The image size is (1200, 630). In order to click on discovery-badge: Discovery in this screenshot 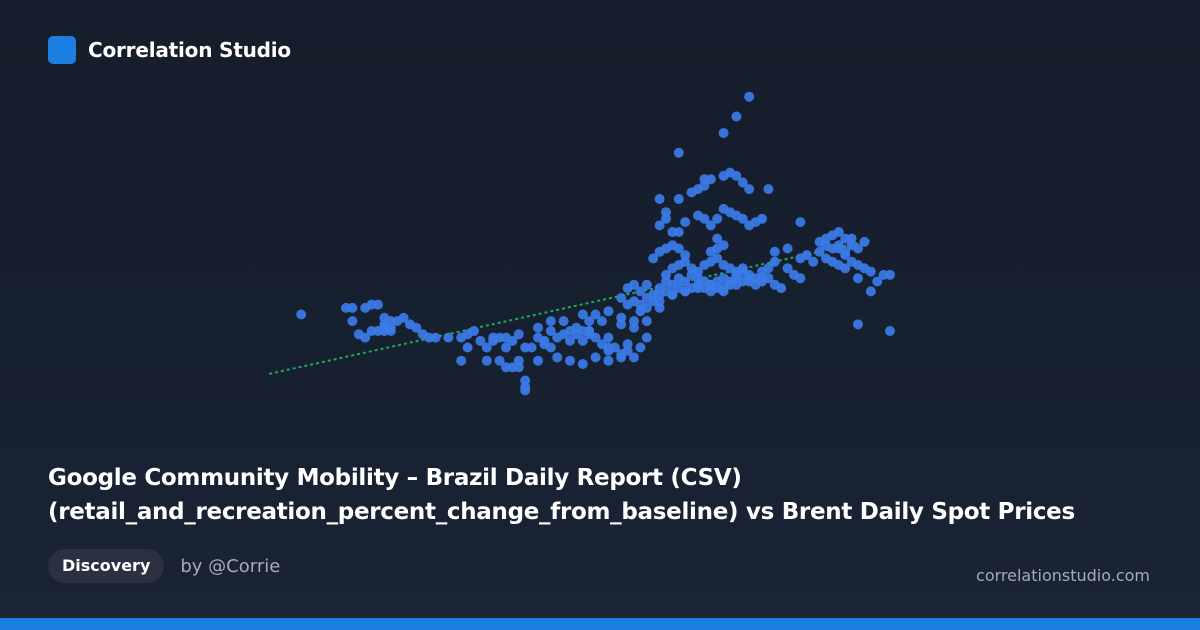, I will do `click(106, 566)`.